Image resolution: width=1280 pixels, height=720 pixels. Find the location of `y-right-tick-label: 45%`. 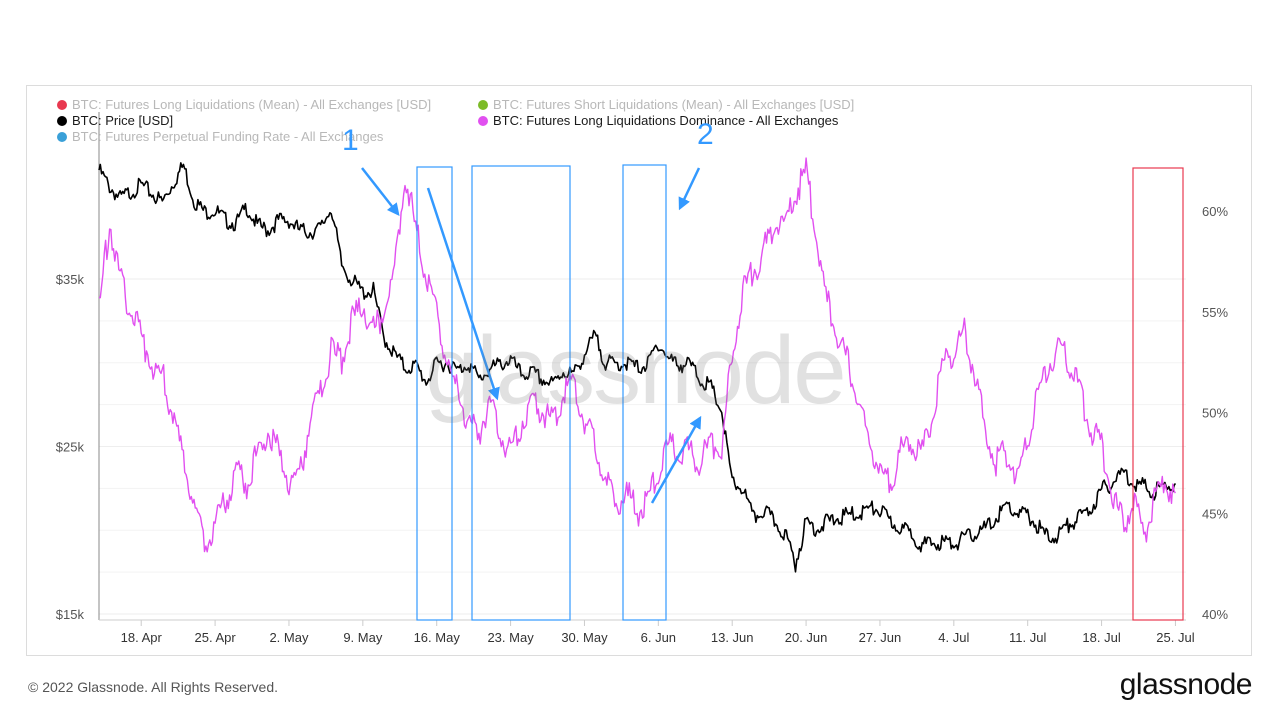

y-right-tick-label: 45% is located at coordinates (1215, 513).